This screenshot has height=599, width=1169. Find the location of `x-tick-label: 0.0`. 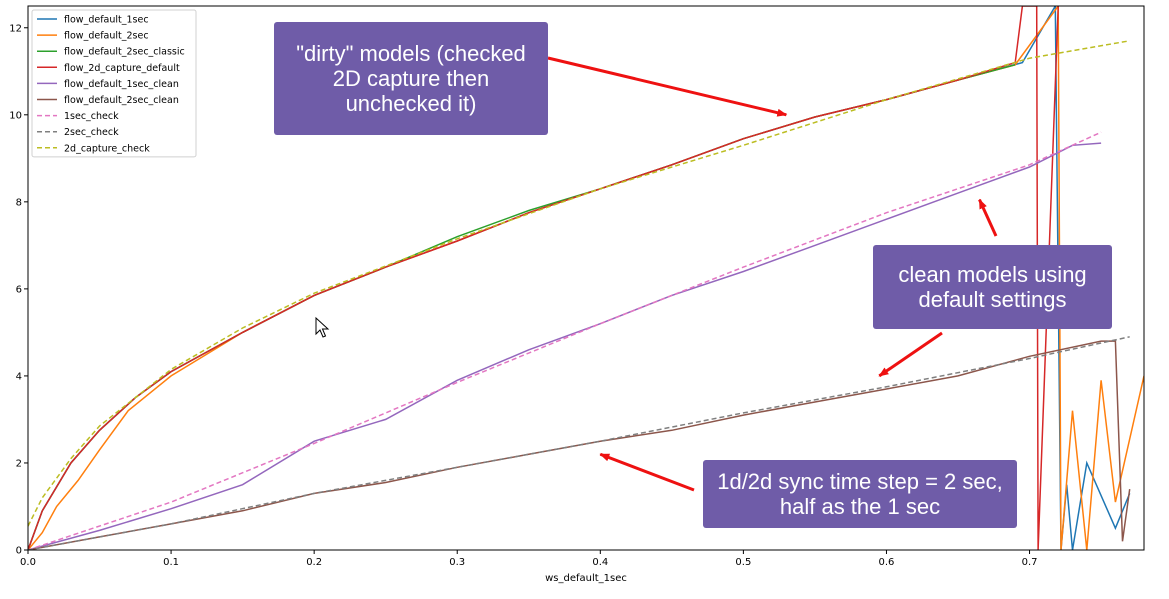

x-tick-label: 0.0 is located at coordinates (28, 562).